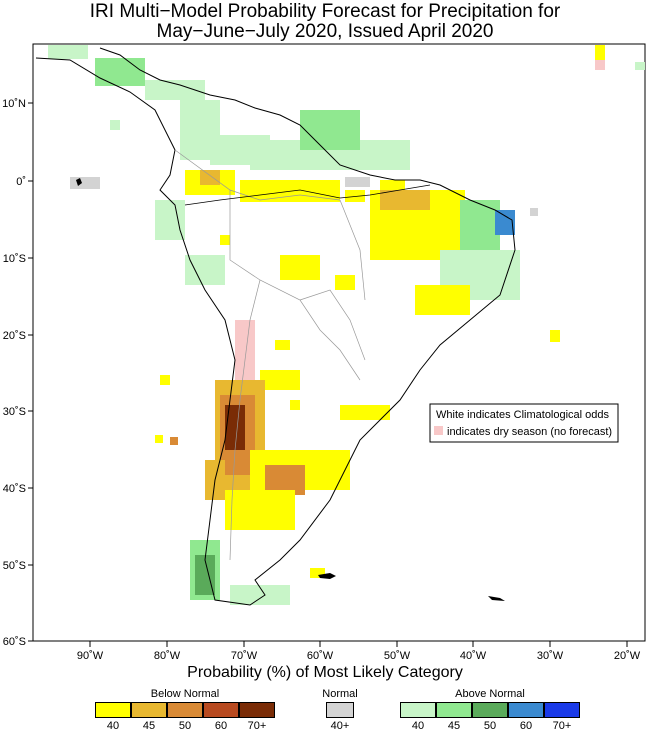 The height and width of the screenshot is (732, 650). Describe the element at coordinates (14, 642) in the screenshot. I see `lat-label: 60˚S` at that location.